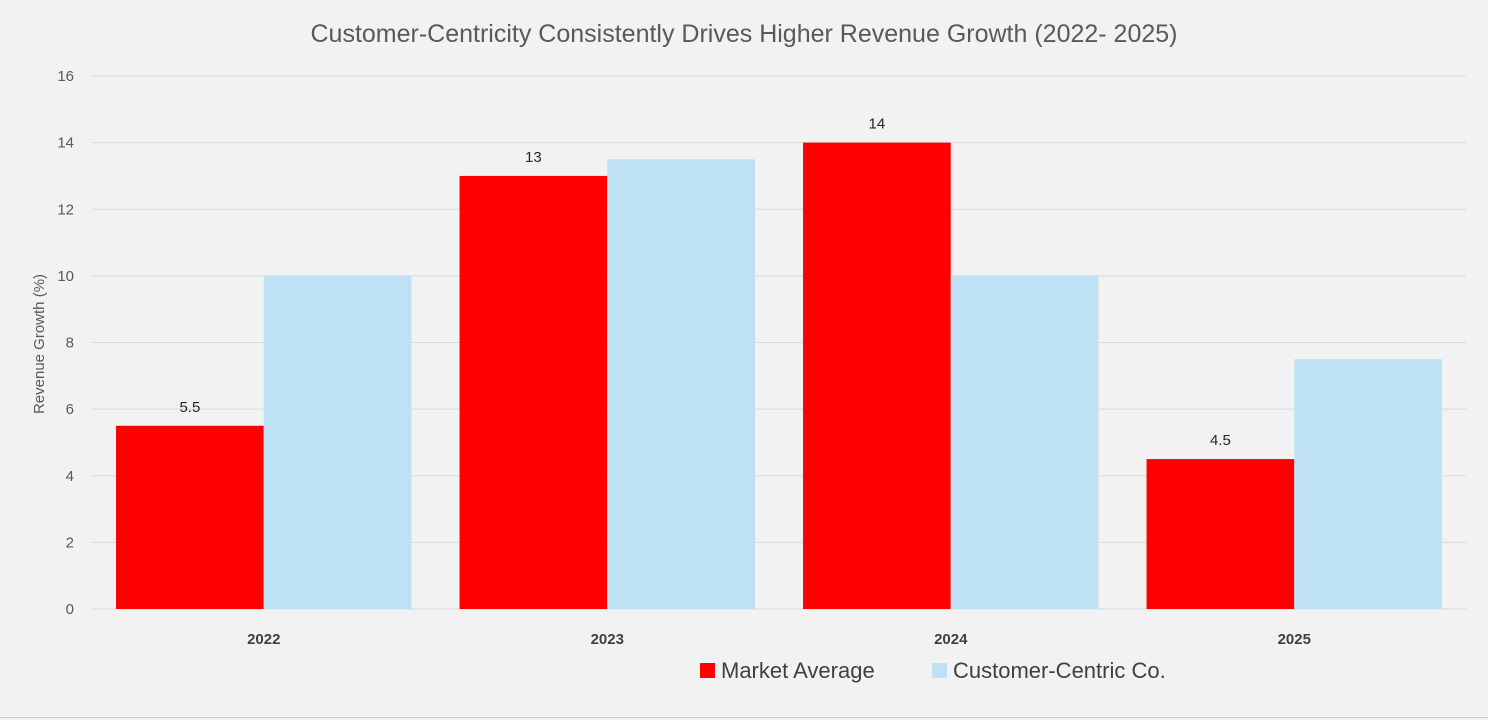  I want to click on bar-market-average-2025, so click(1220, 534).